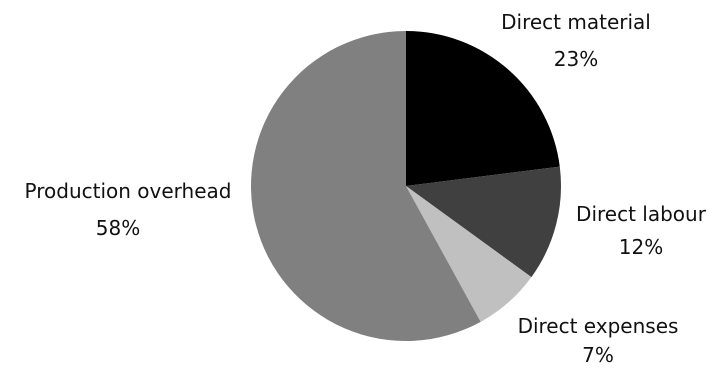 The image size is (714, 372). What do you see at coordinates (598, 326) in the screenshot?
I see `label-direct-expenses: Direct expenses` at bounding box center [598, 326].